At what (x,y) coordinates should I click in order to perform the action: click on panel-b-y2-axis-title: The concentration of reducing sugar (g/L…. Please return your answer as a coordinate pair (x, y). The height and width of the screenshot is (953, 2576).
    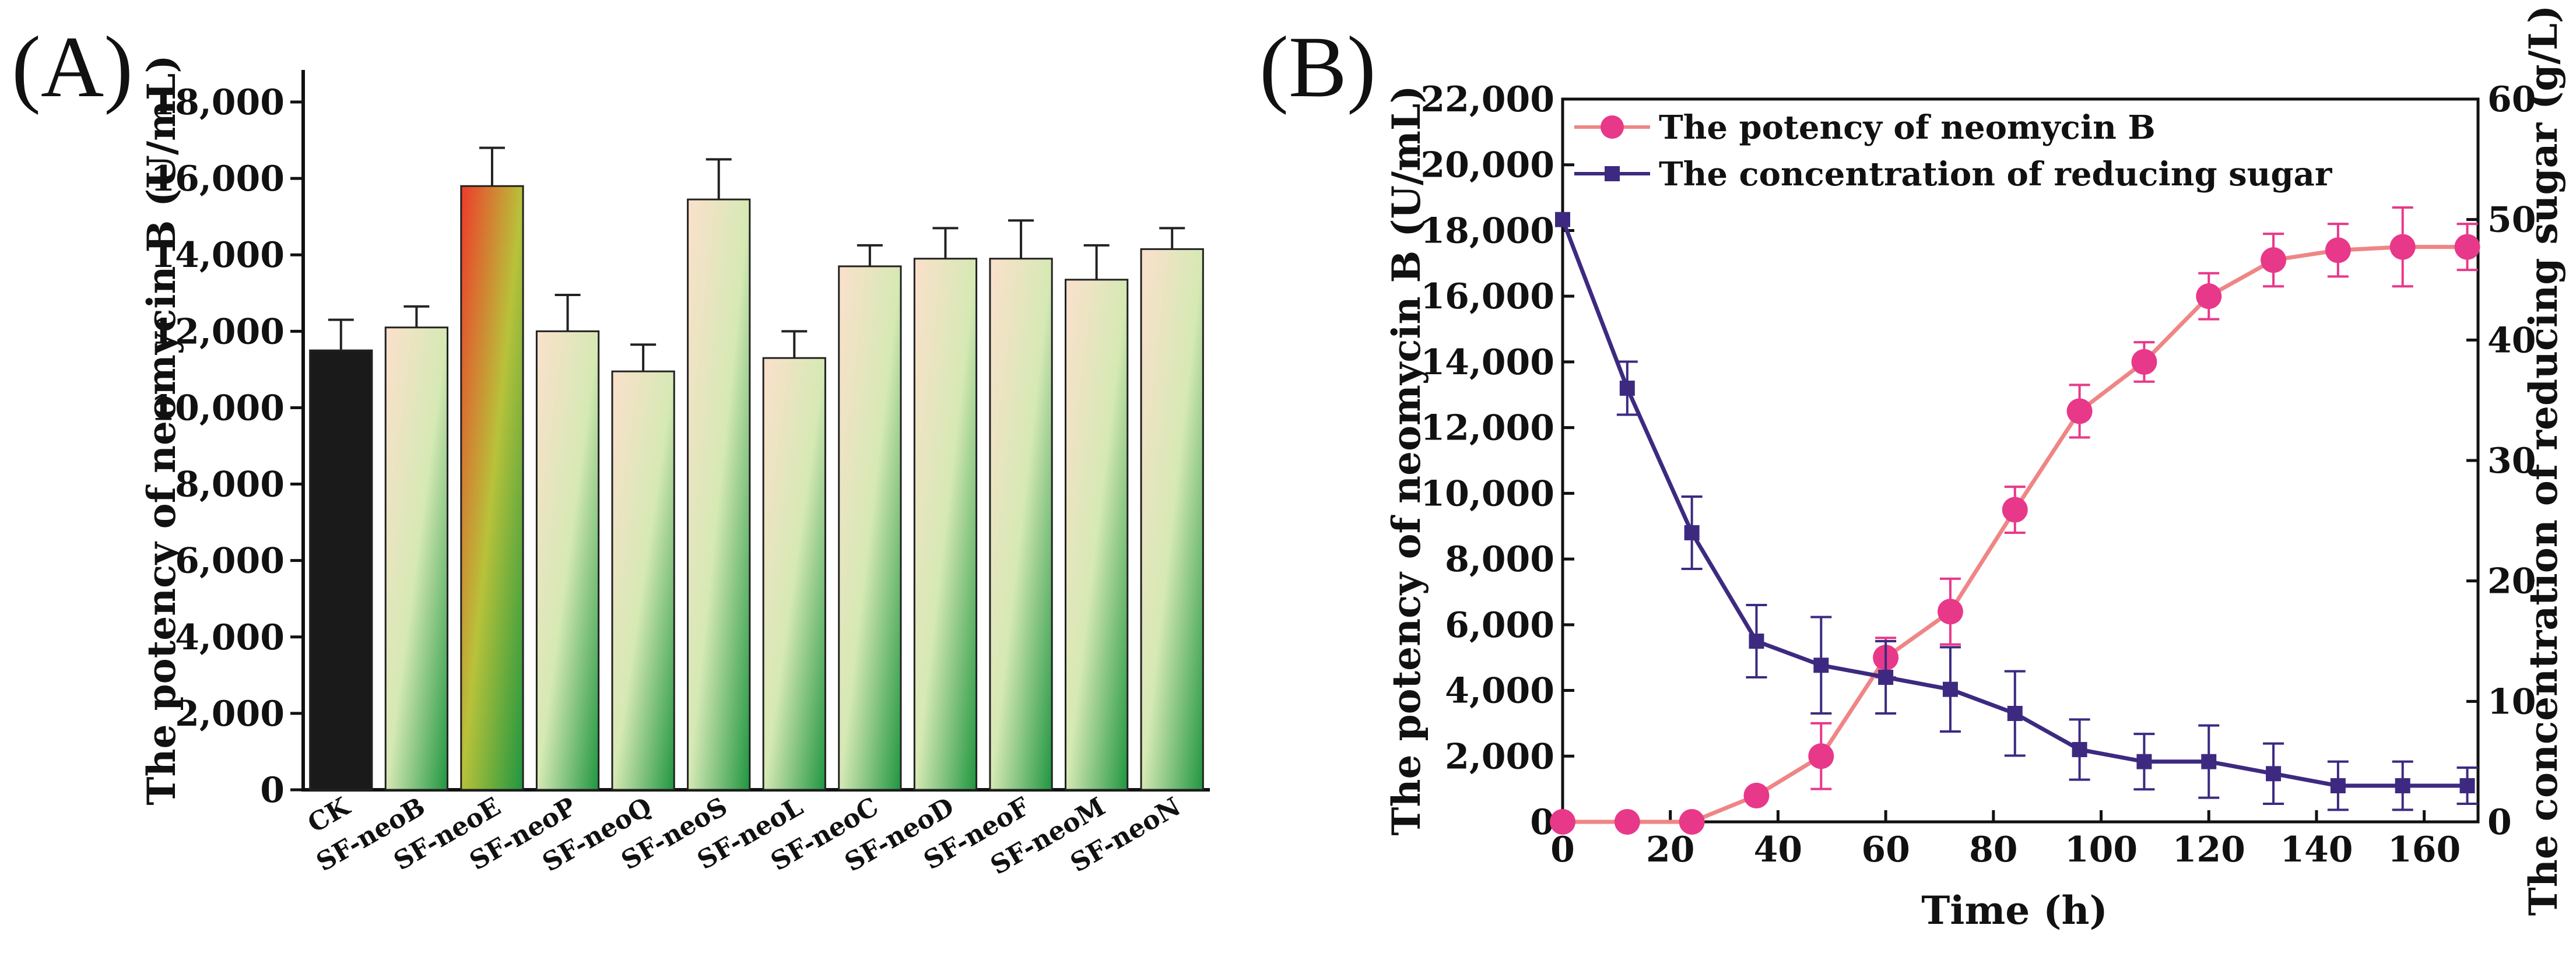
    Looking at the image, I should click on (2543, 461).